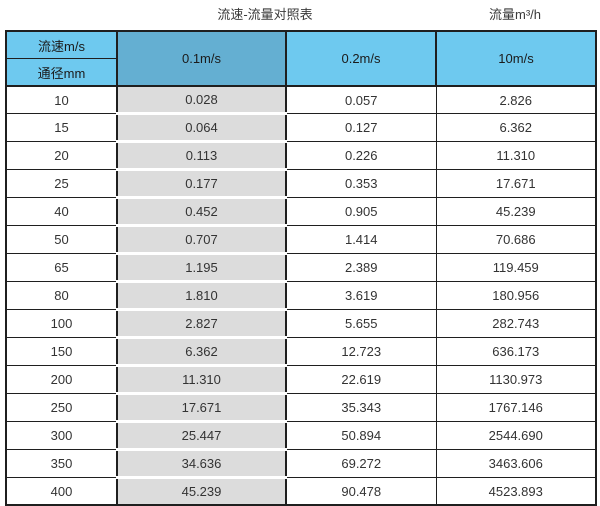 This screenshot has width=600, height=506. What do you see at coordinates (201, 491) in the screenshot?
I see `flow-cell-01ms: 45.239` at bounding box center [201, 491].